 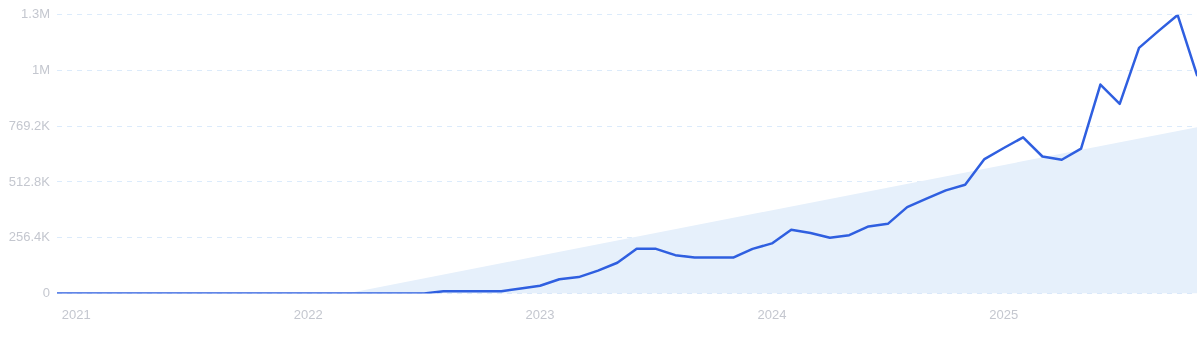 I want to click on x-tick-label: 2021, so click(x=76, y=314).